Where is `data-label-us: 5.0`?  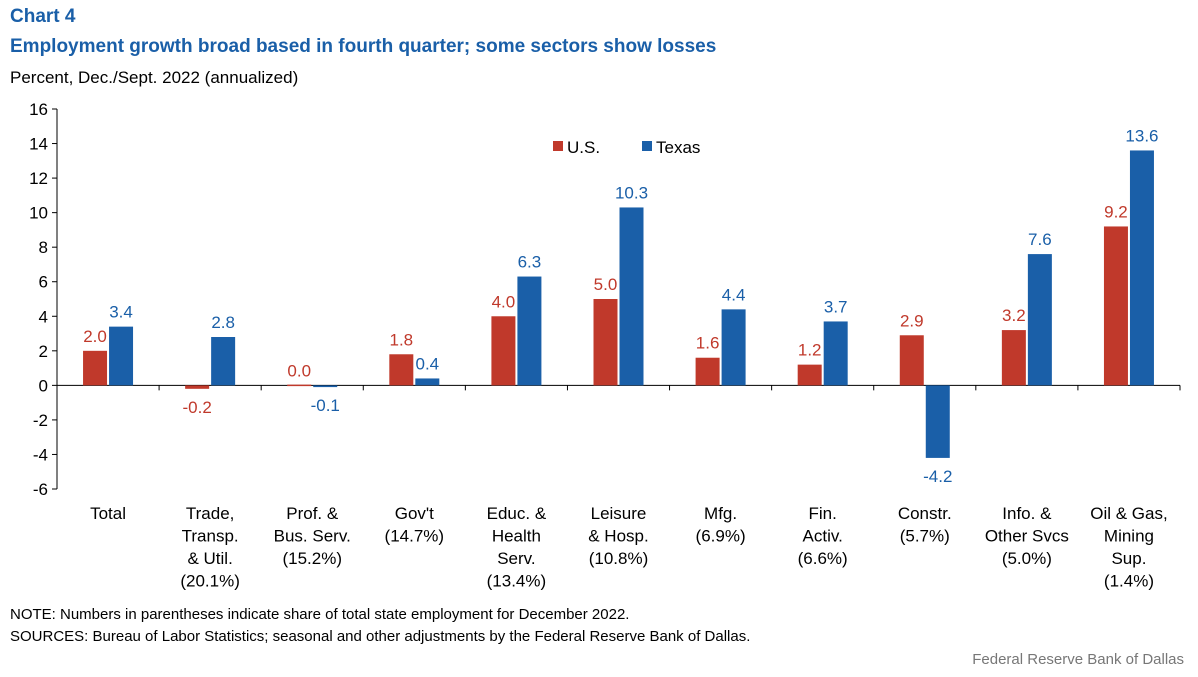 data-label-us: 5.0 is located at coordinates (606, 284).